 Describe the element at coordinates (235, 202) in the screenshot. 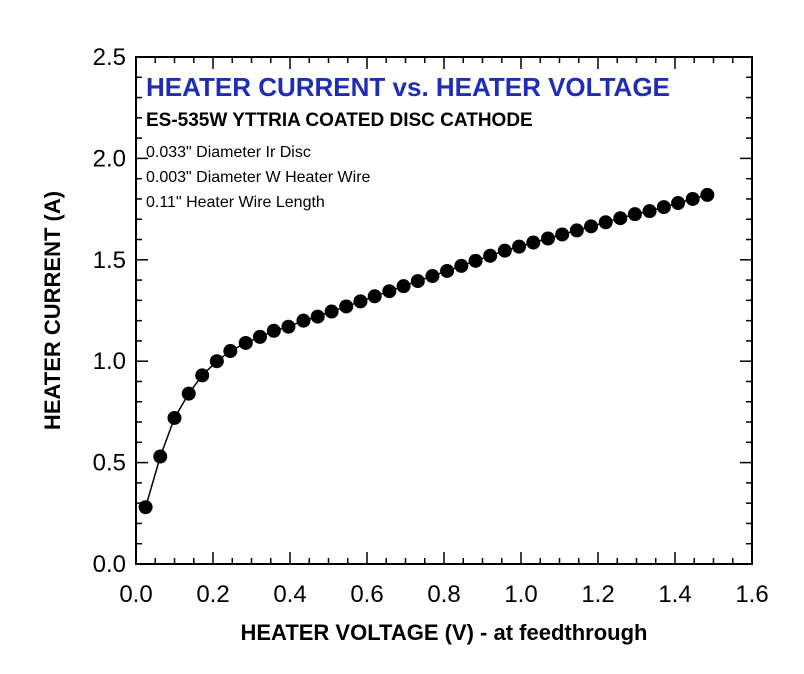

I see `annotation-wire-length: 0.11" Heater Wire Length` at that location.